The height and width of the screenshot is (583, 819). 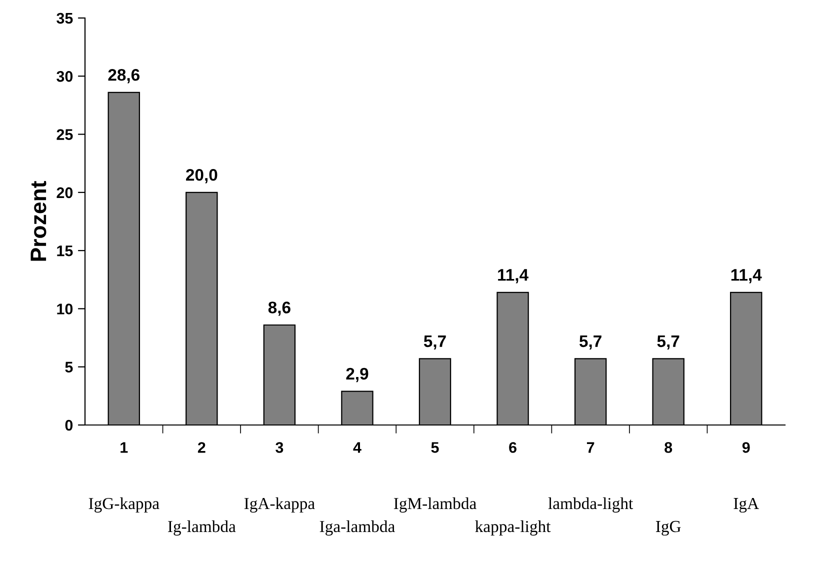 I want to click on data-label: 8,6, so click(x=279, y=309).